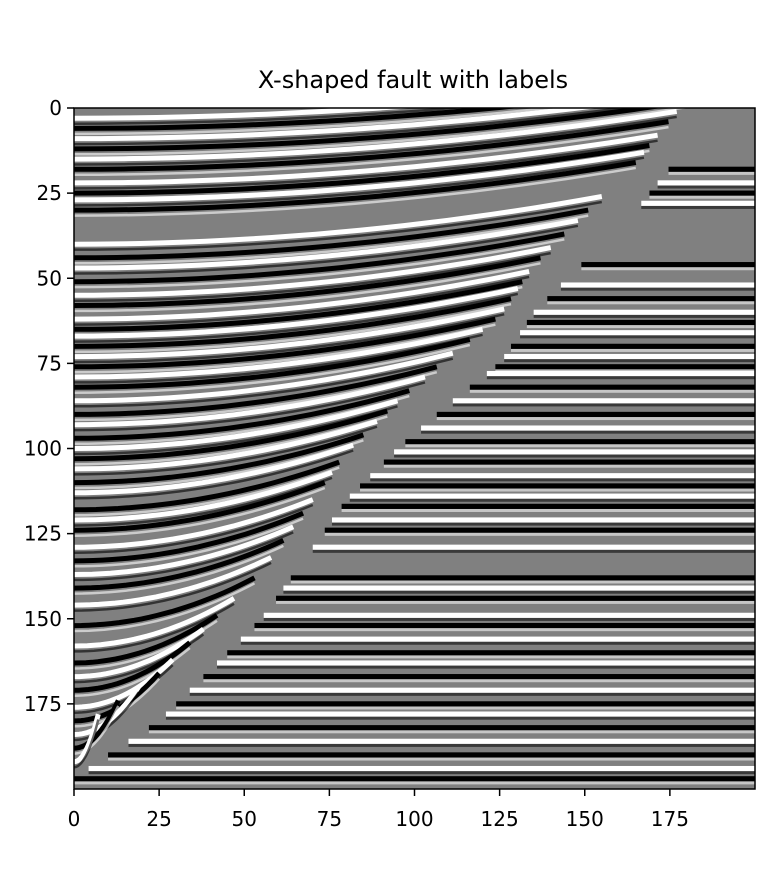  I want to click on x-tick-label: 25, so click(158, 819).